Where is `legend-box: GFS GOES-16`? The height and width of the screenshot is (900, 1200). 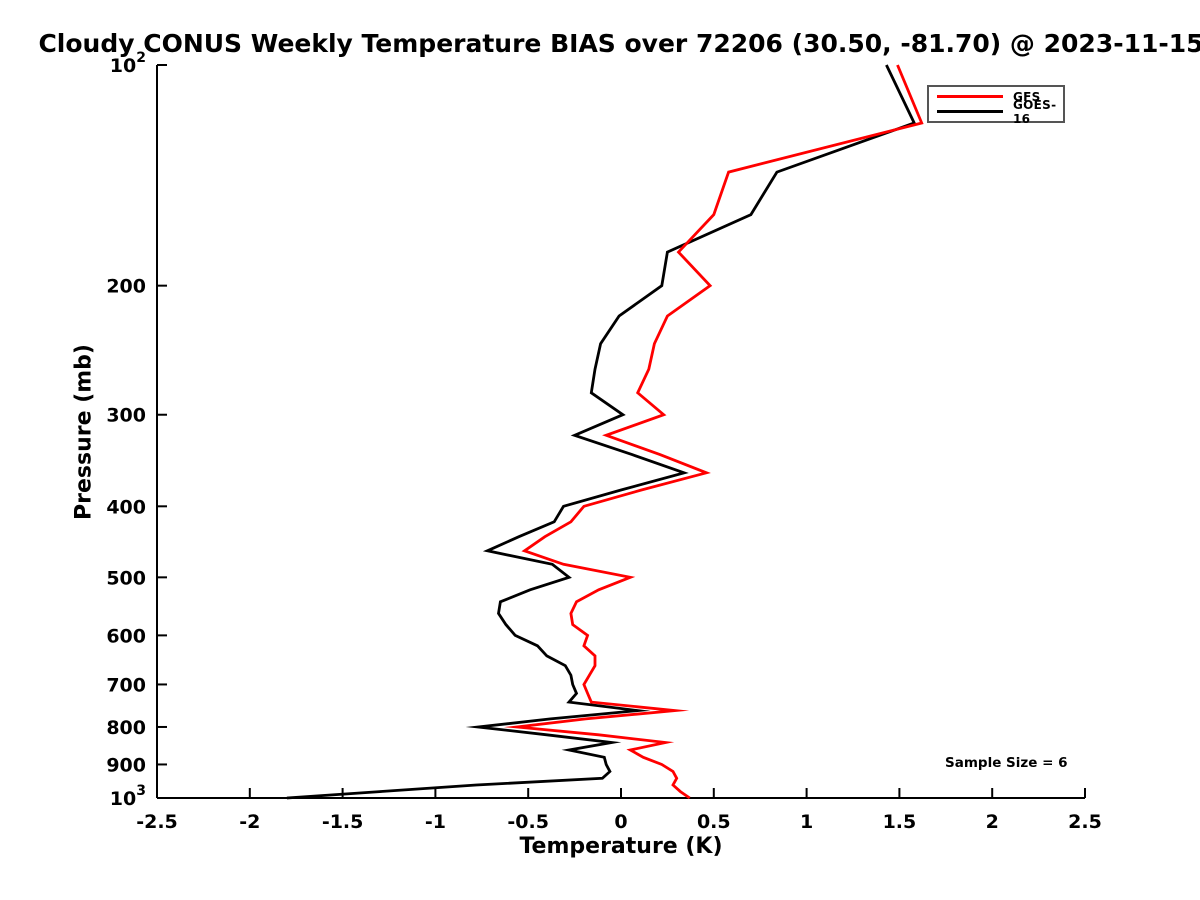 legend-box: GFS GOES-16 is located at coordinates (996, 105).